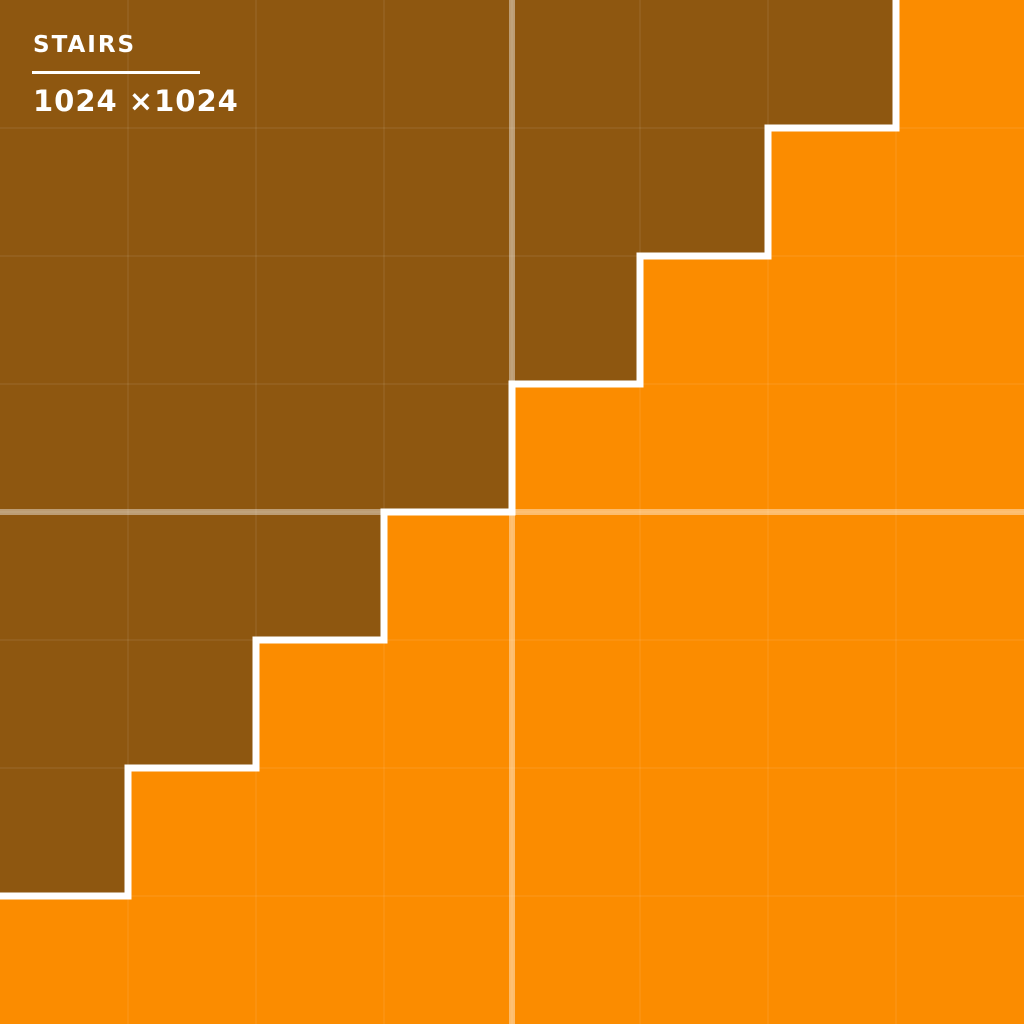 The height and width of the screenshot is (1024, 1024). What do you see at coordinates (136, 100) in the screenshot?
I see `dimensions-label: 1024 ×1024` at bounding box center [136, 100].